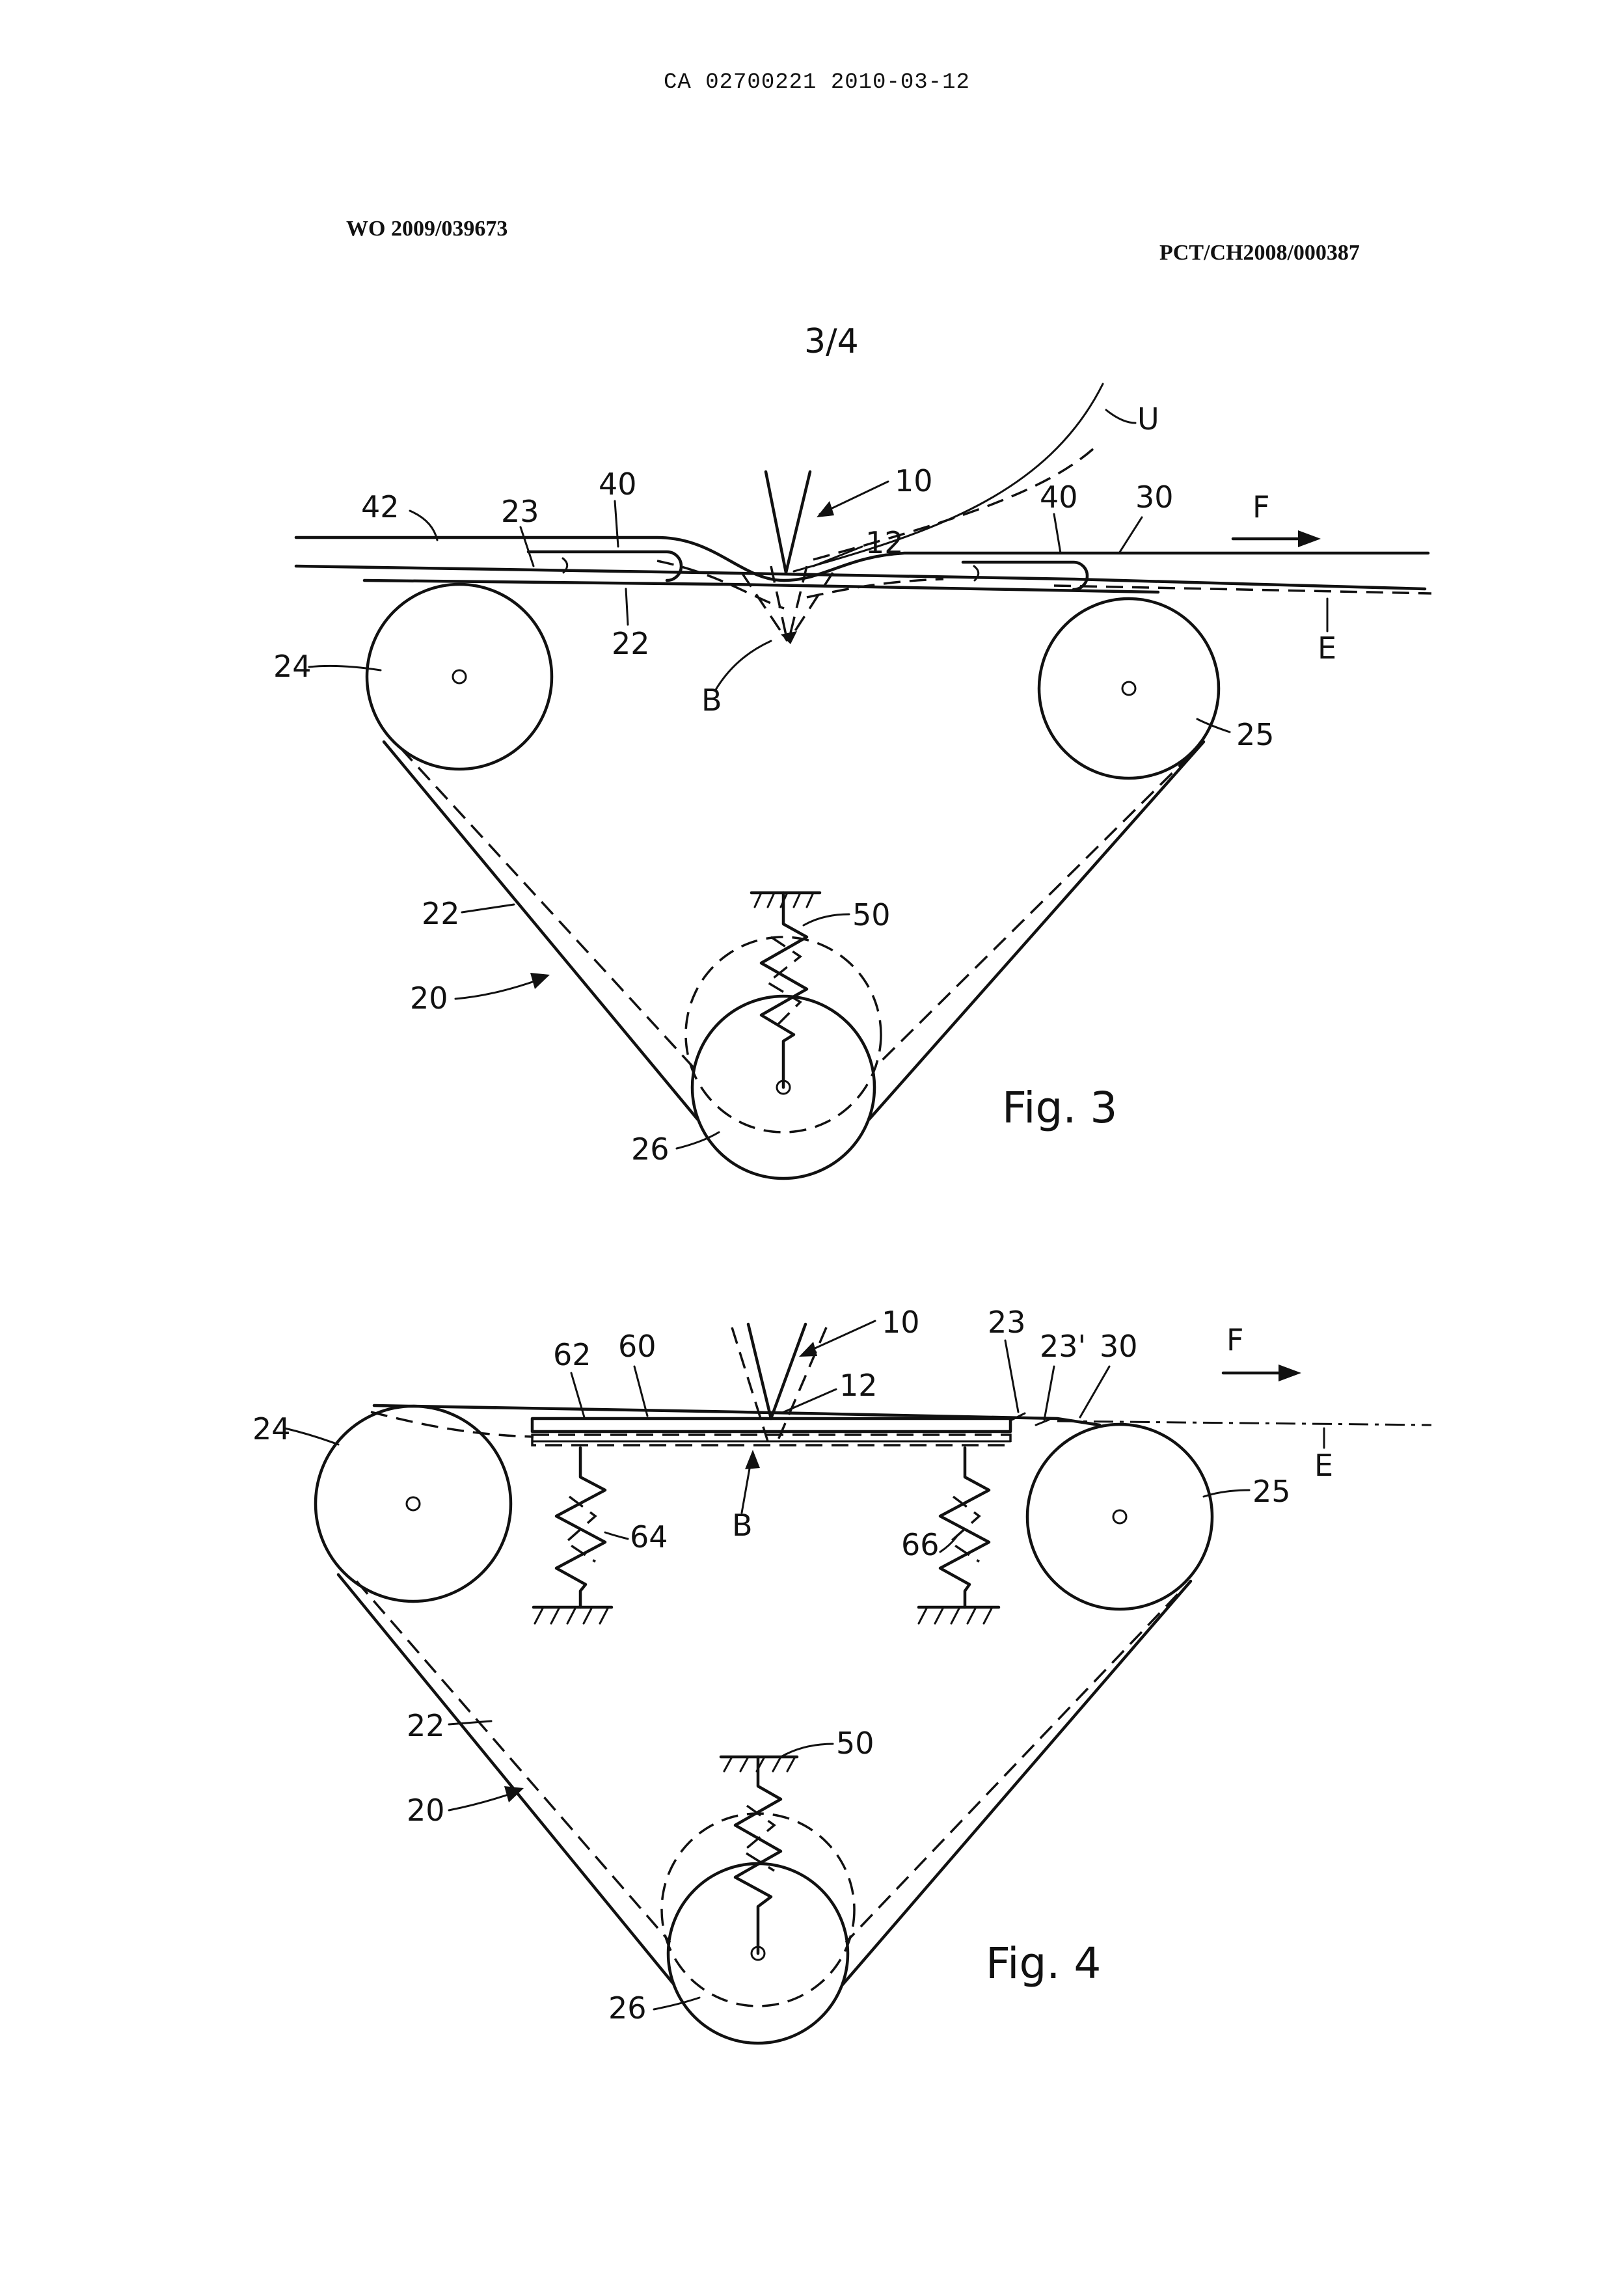  Describe the element at coordinates (572, 1354) in the screenshot. I see `label-62: 62` at that location.